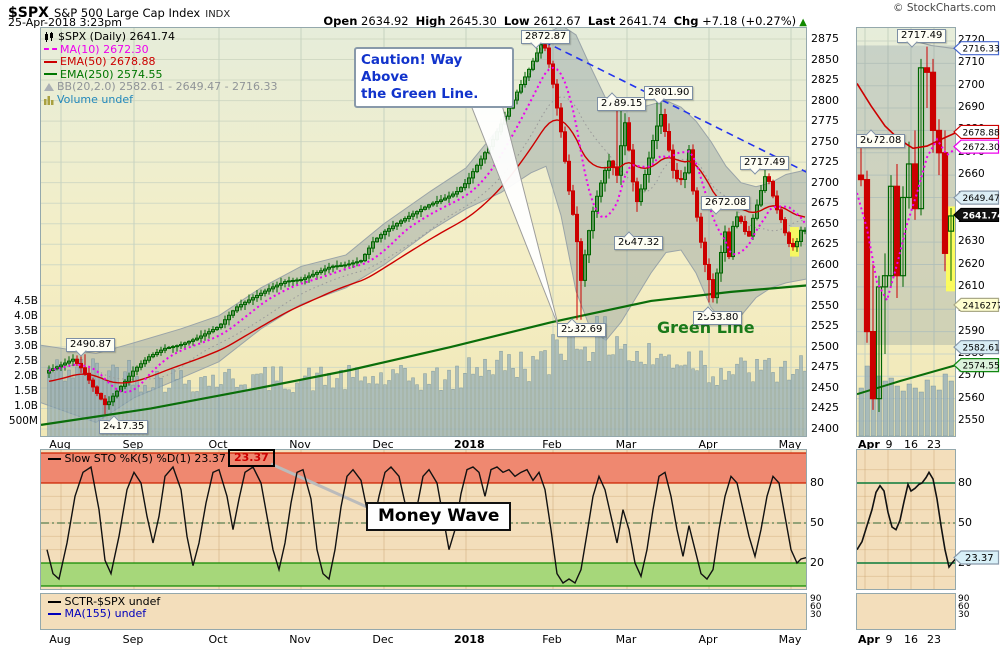 The width and height of the screenshot is (1000, 650). I want to click on svg-text: 2582.61, so click(981, 349).